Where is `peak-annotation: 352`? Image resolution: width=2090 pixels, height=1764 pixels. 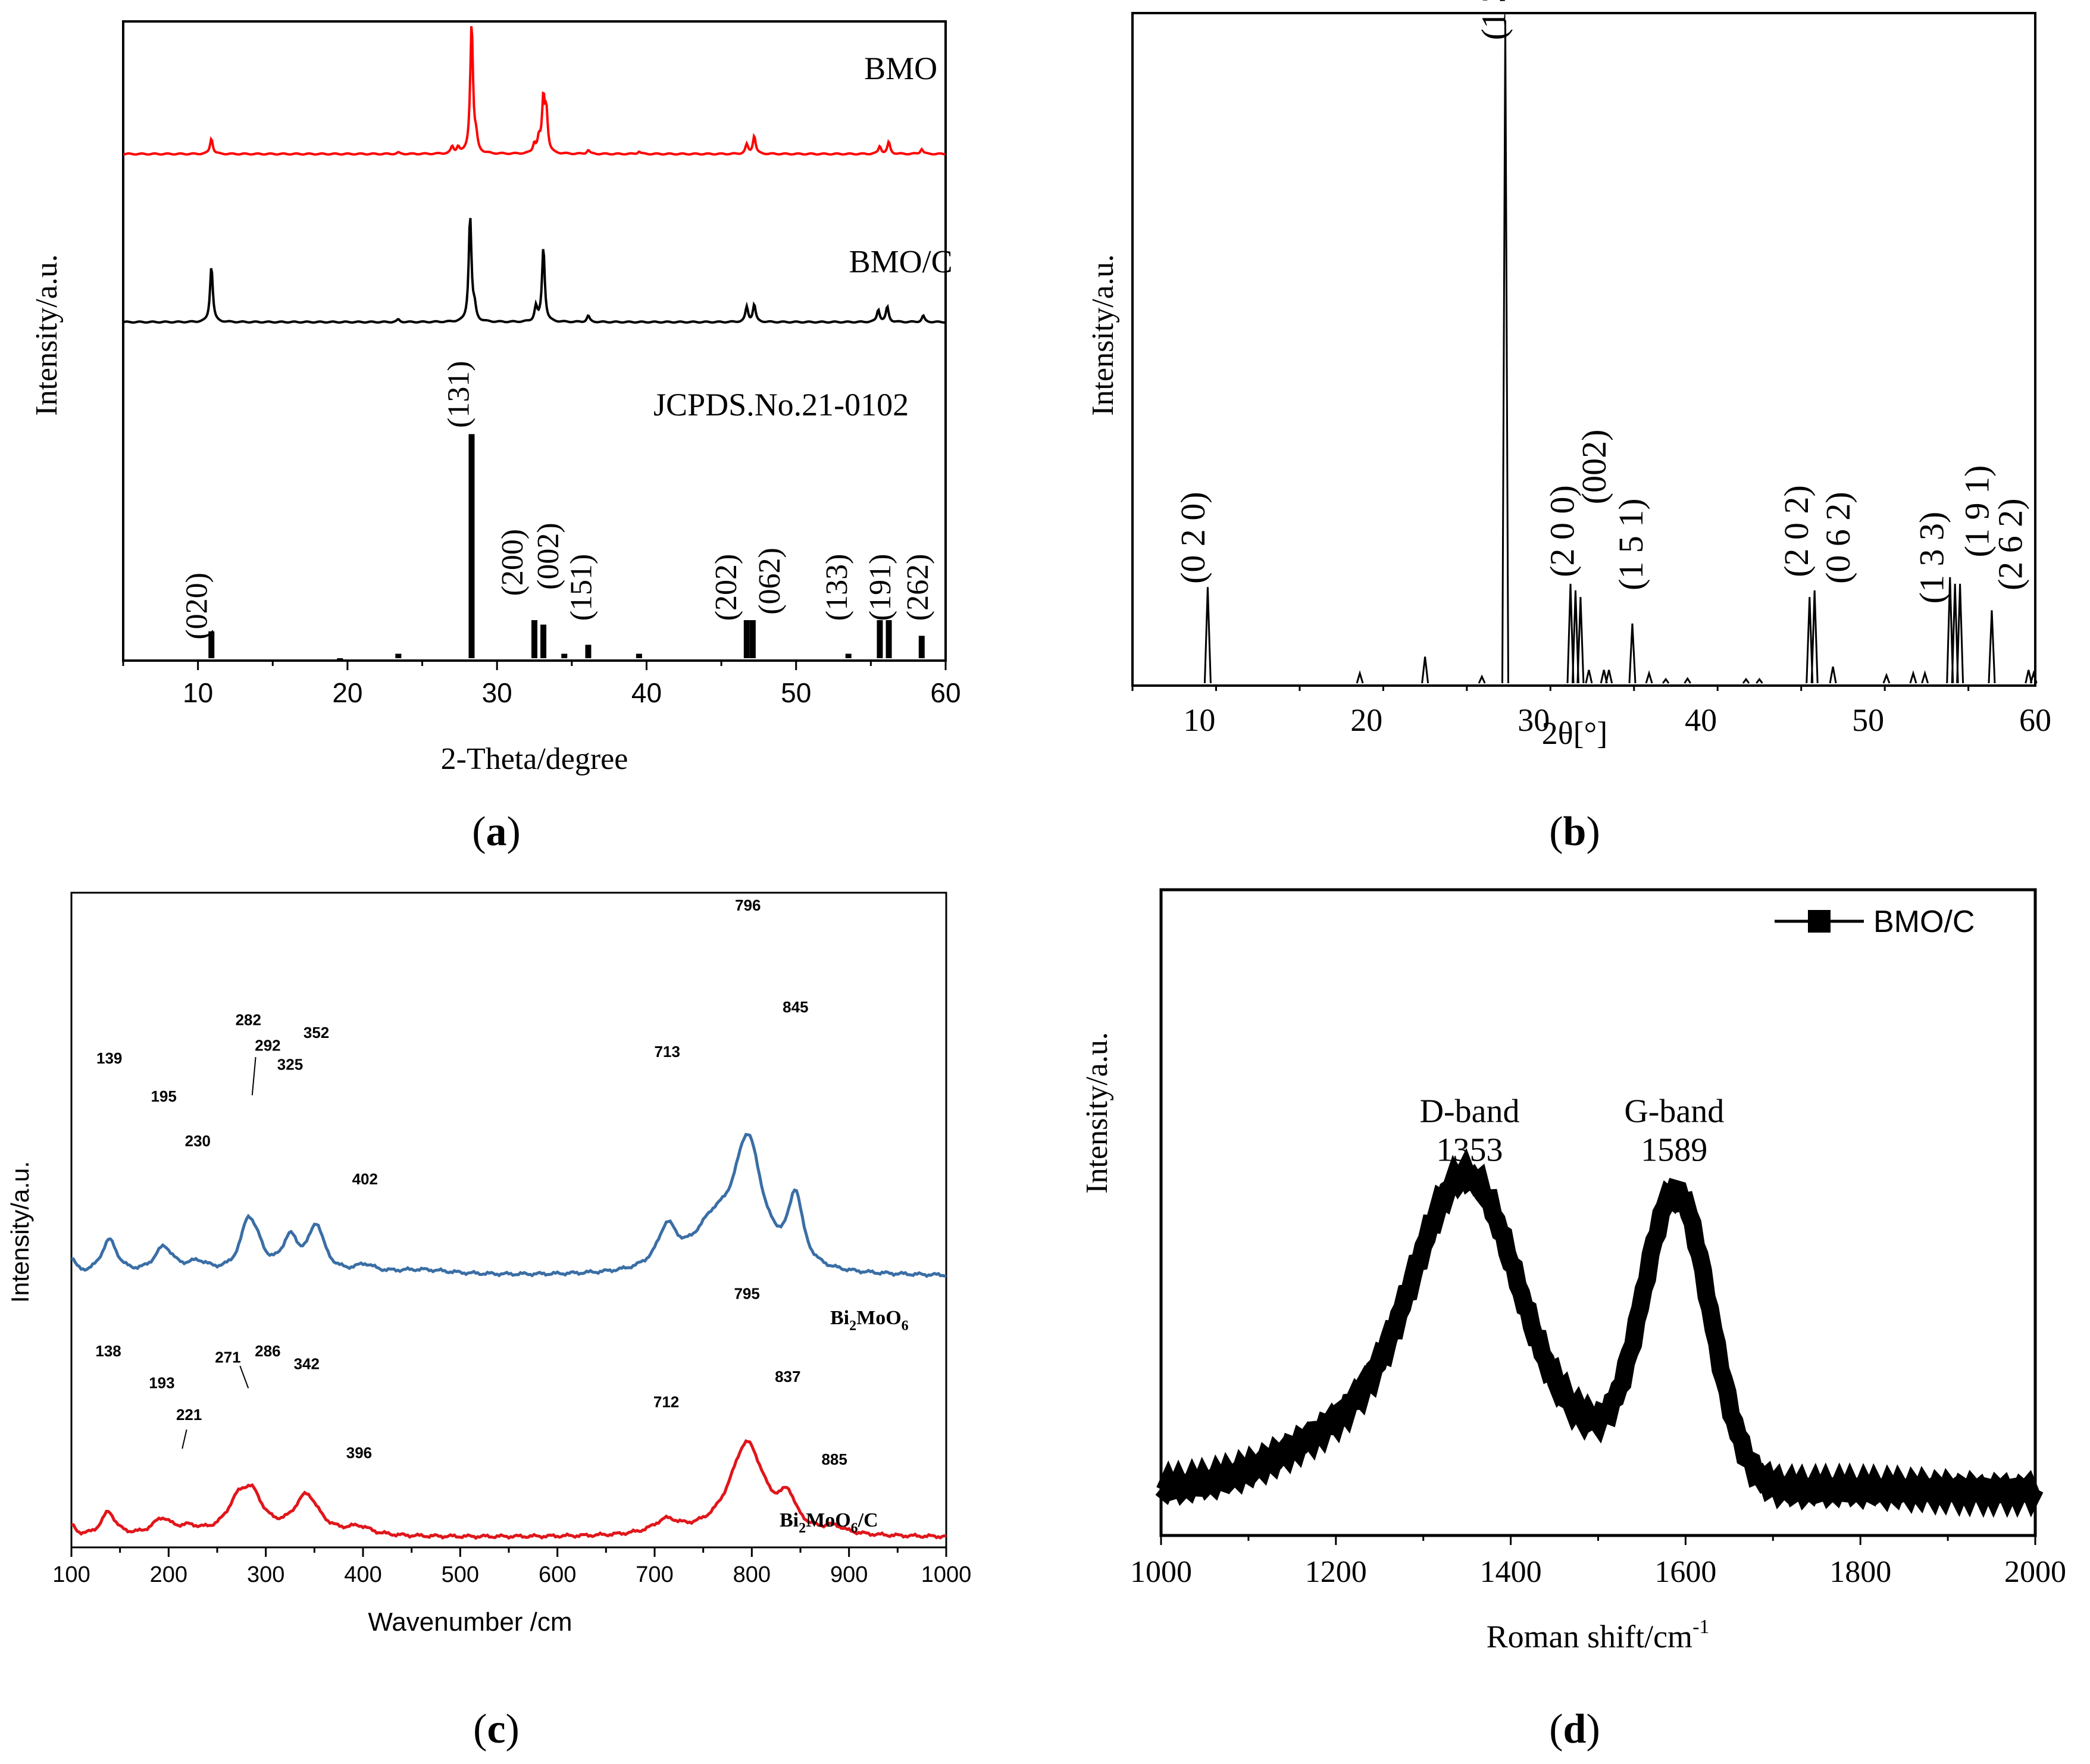 peak-annotation: 352 is located at coordinates (316, 1032).